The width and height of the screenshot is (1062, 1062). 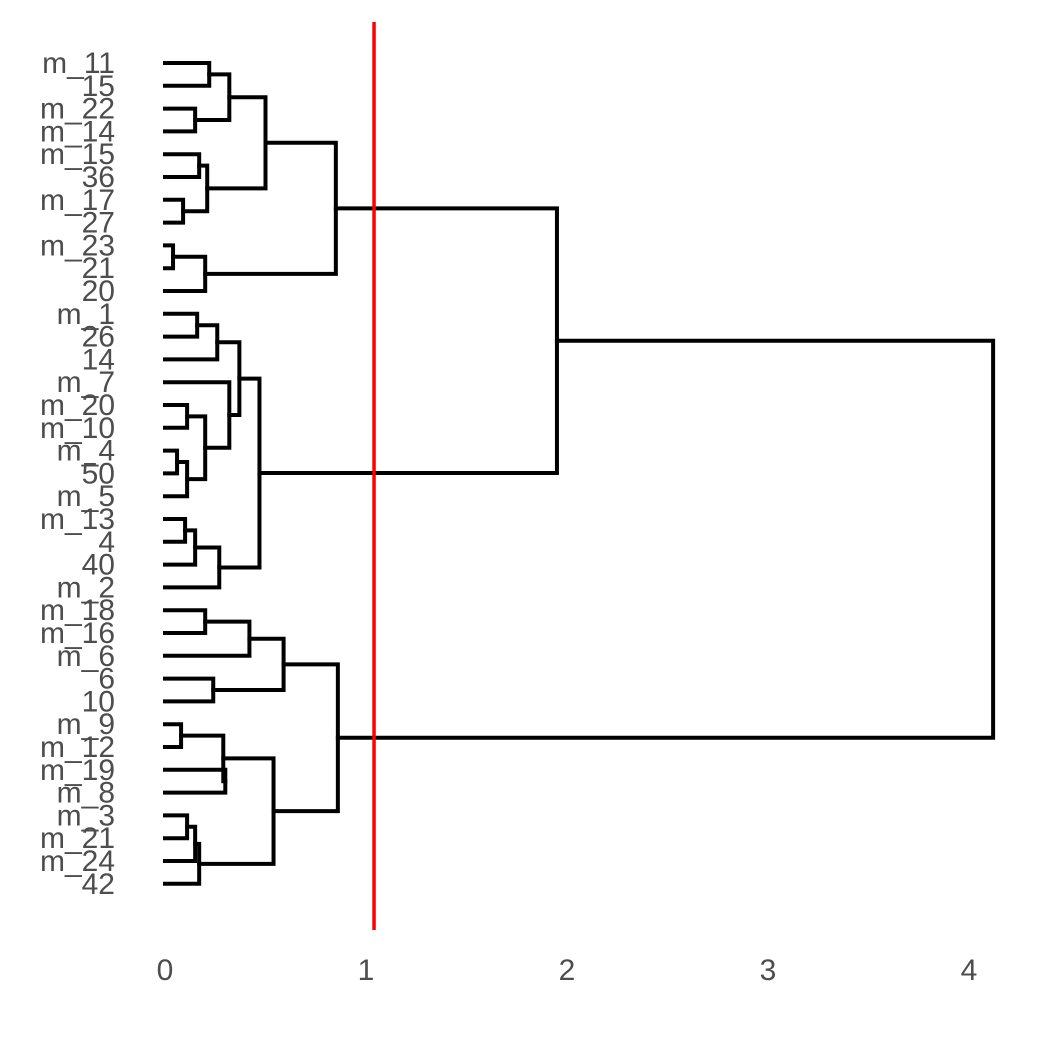 I want to click on leaf-label: m_17, so click(x=77, y=200).